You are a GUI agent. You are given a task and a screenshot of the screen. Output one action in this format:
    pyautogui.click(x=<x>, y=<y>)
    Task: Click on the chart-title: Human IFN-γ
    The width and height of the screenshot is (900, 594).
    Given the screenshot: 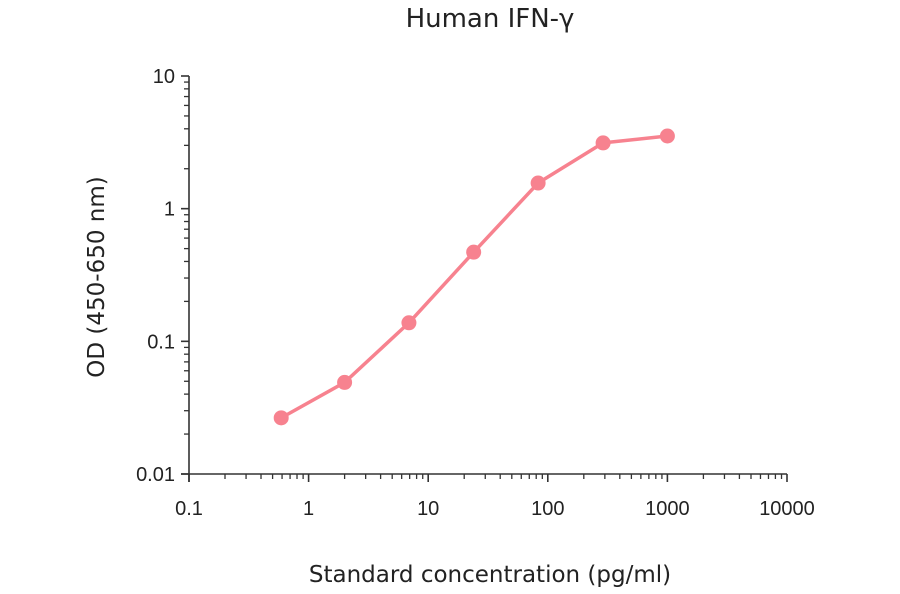 What is the action you would take?
    pyautogui.click(x=490, y=19)
    